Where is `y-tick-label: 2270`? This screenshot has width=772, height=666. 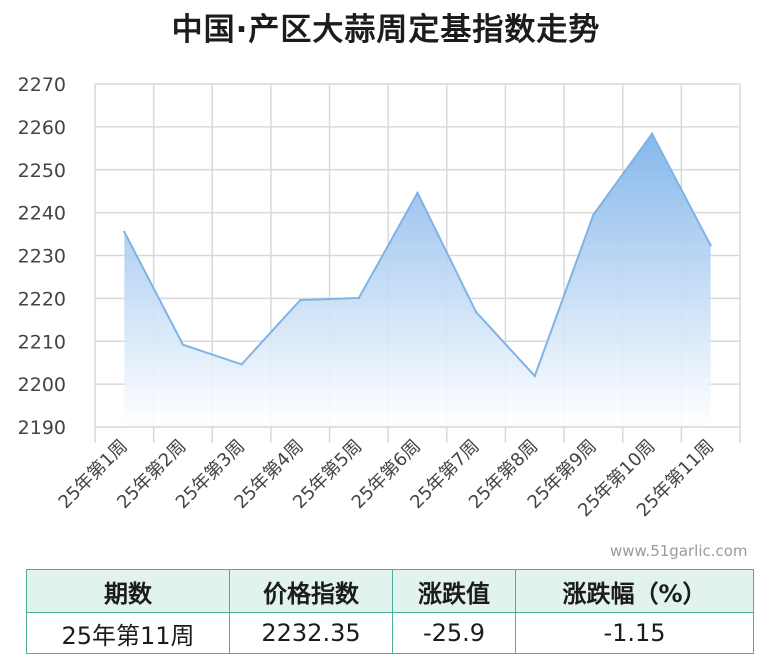
y-tick-label: 2270 is located at coordinates (42, 85).